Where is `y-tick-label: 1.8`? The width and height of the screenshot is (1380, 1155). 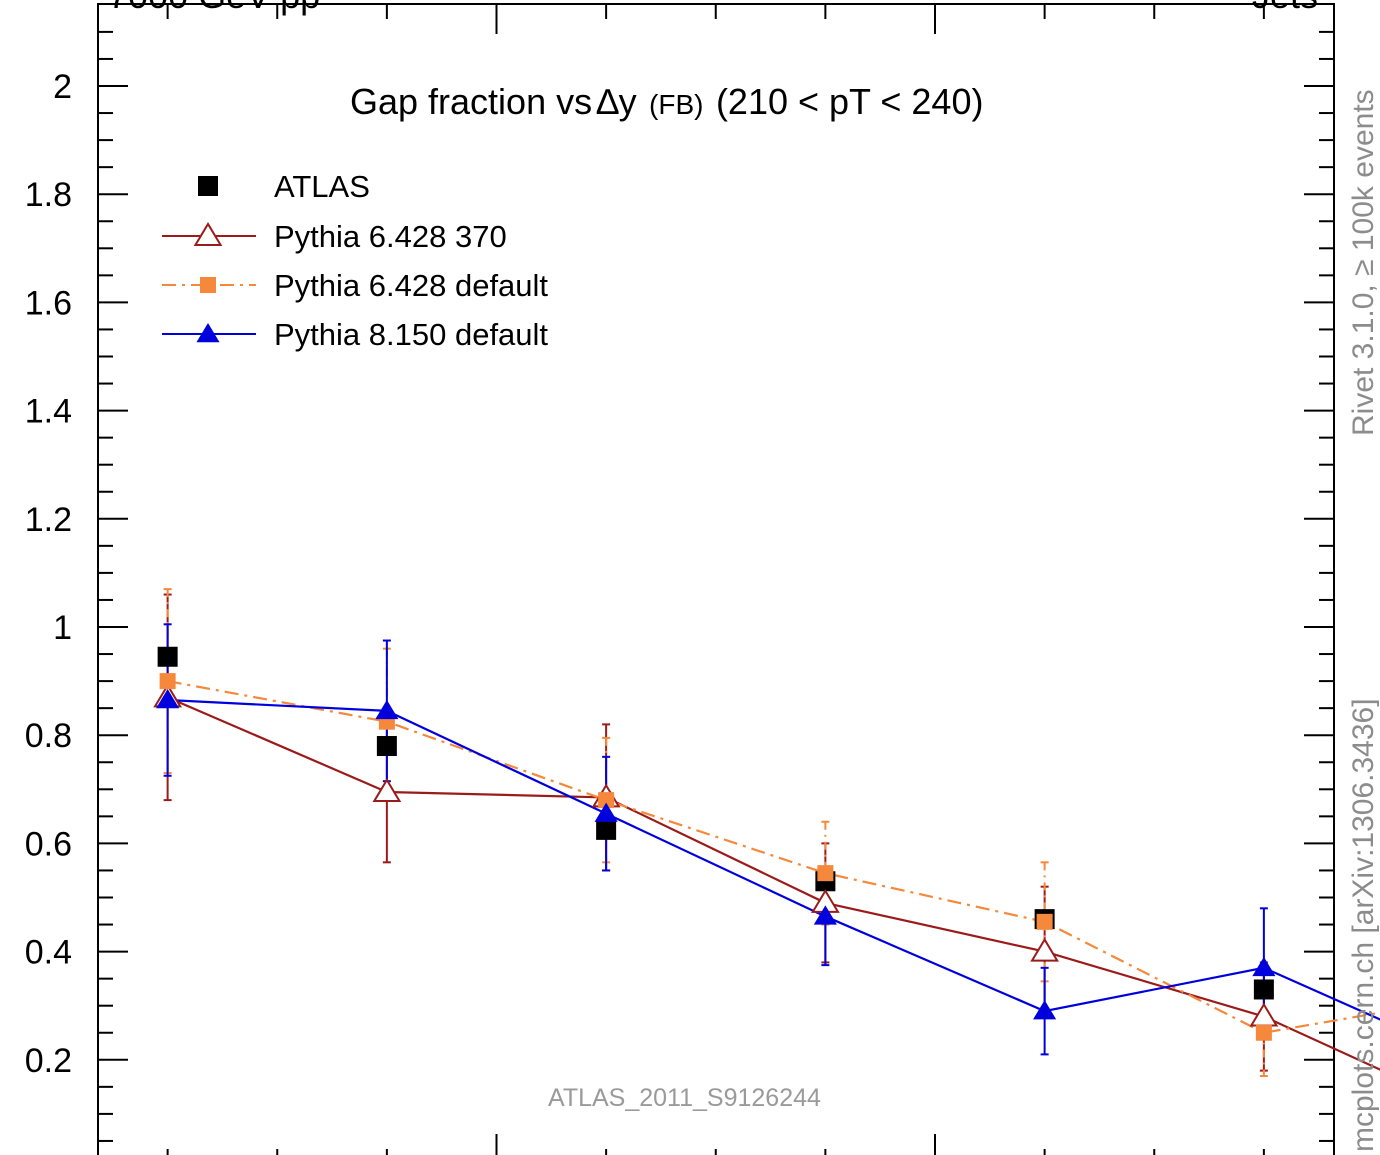 y-tick-label: 1.8 is located at coordinates (48, 195).